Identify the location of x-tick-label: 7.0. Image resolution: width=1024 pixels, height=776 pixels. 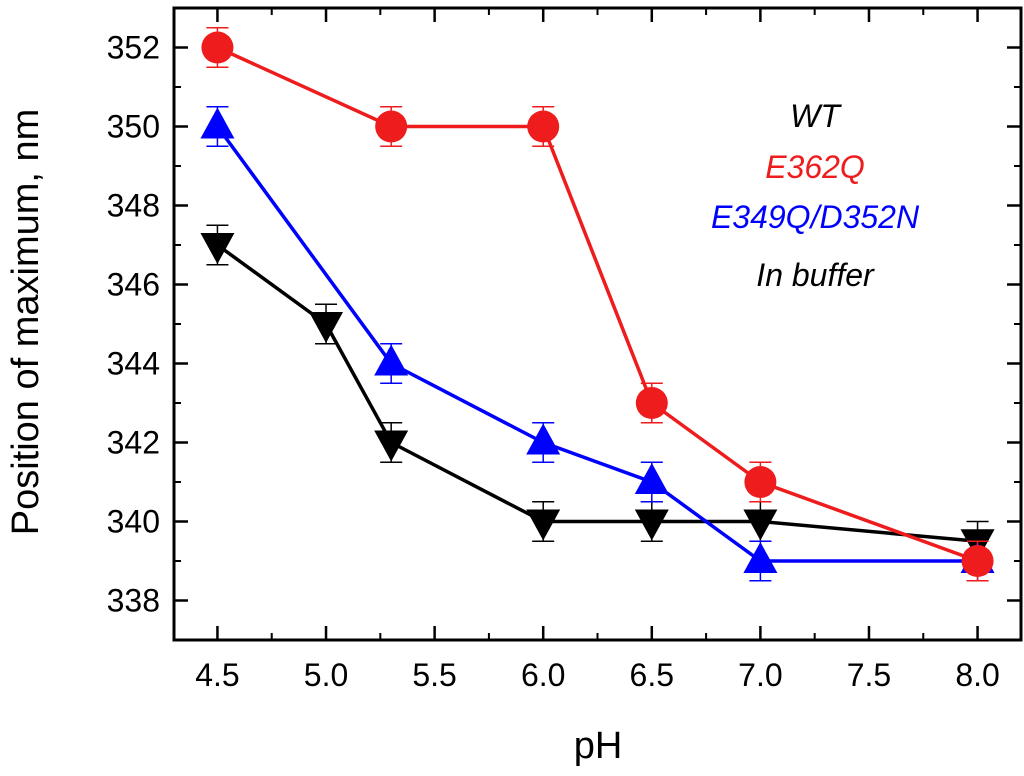
(760, 675).